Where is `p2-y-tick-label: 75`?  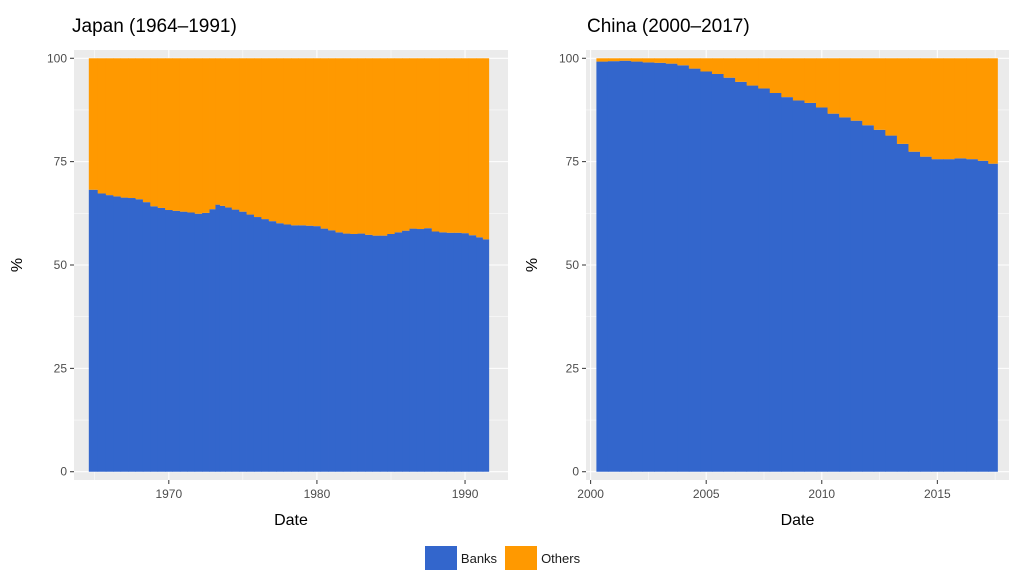 p2-y-tick-label: 75 is located at coordinates (573, 162).